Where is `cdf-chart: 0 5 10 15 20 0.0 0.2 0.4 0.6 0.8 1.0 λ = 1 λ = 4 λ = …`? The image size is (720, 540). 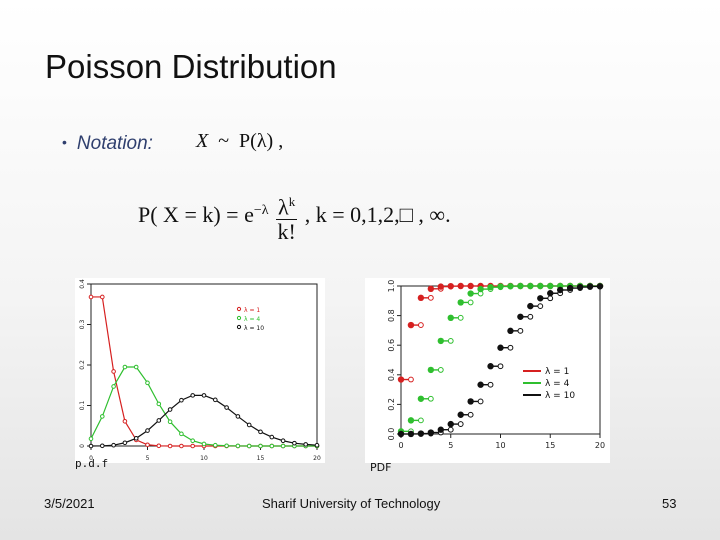
cdf-chart: 0 5 10 15 20 0.0 0.2 0.4 0.6 0.8 1.0 λ = 1 λ = 4 λ = … is located at coordinates (496, 365).